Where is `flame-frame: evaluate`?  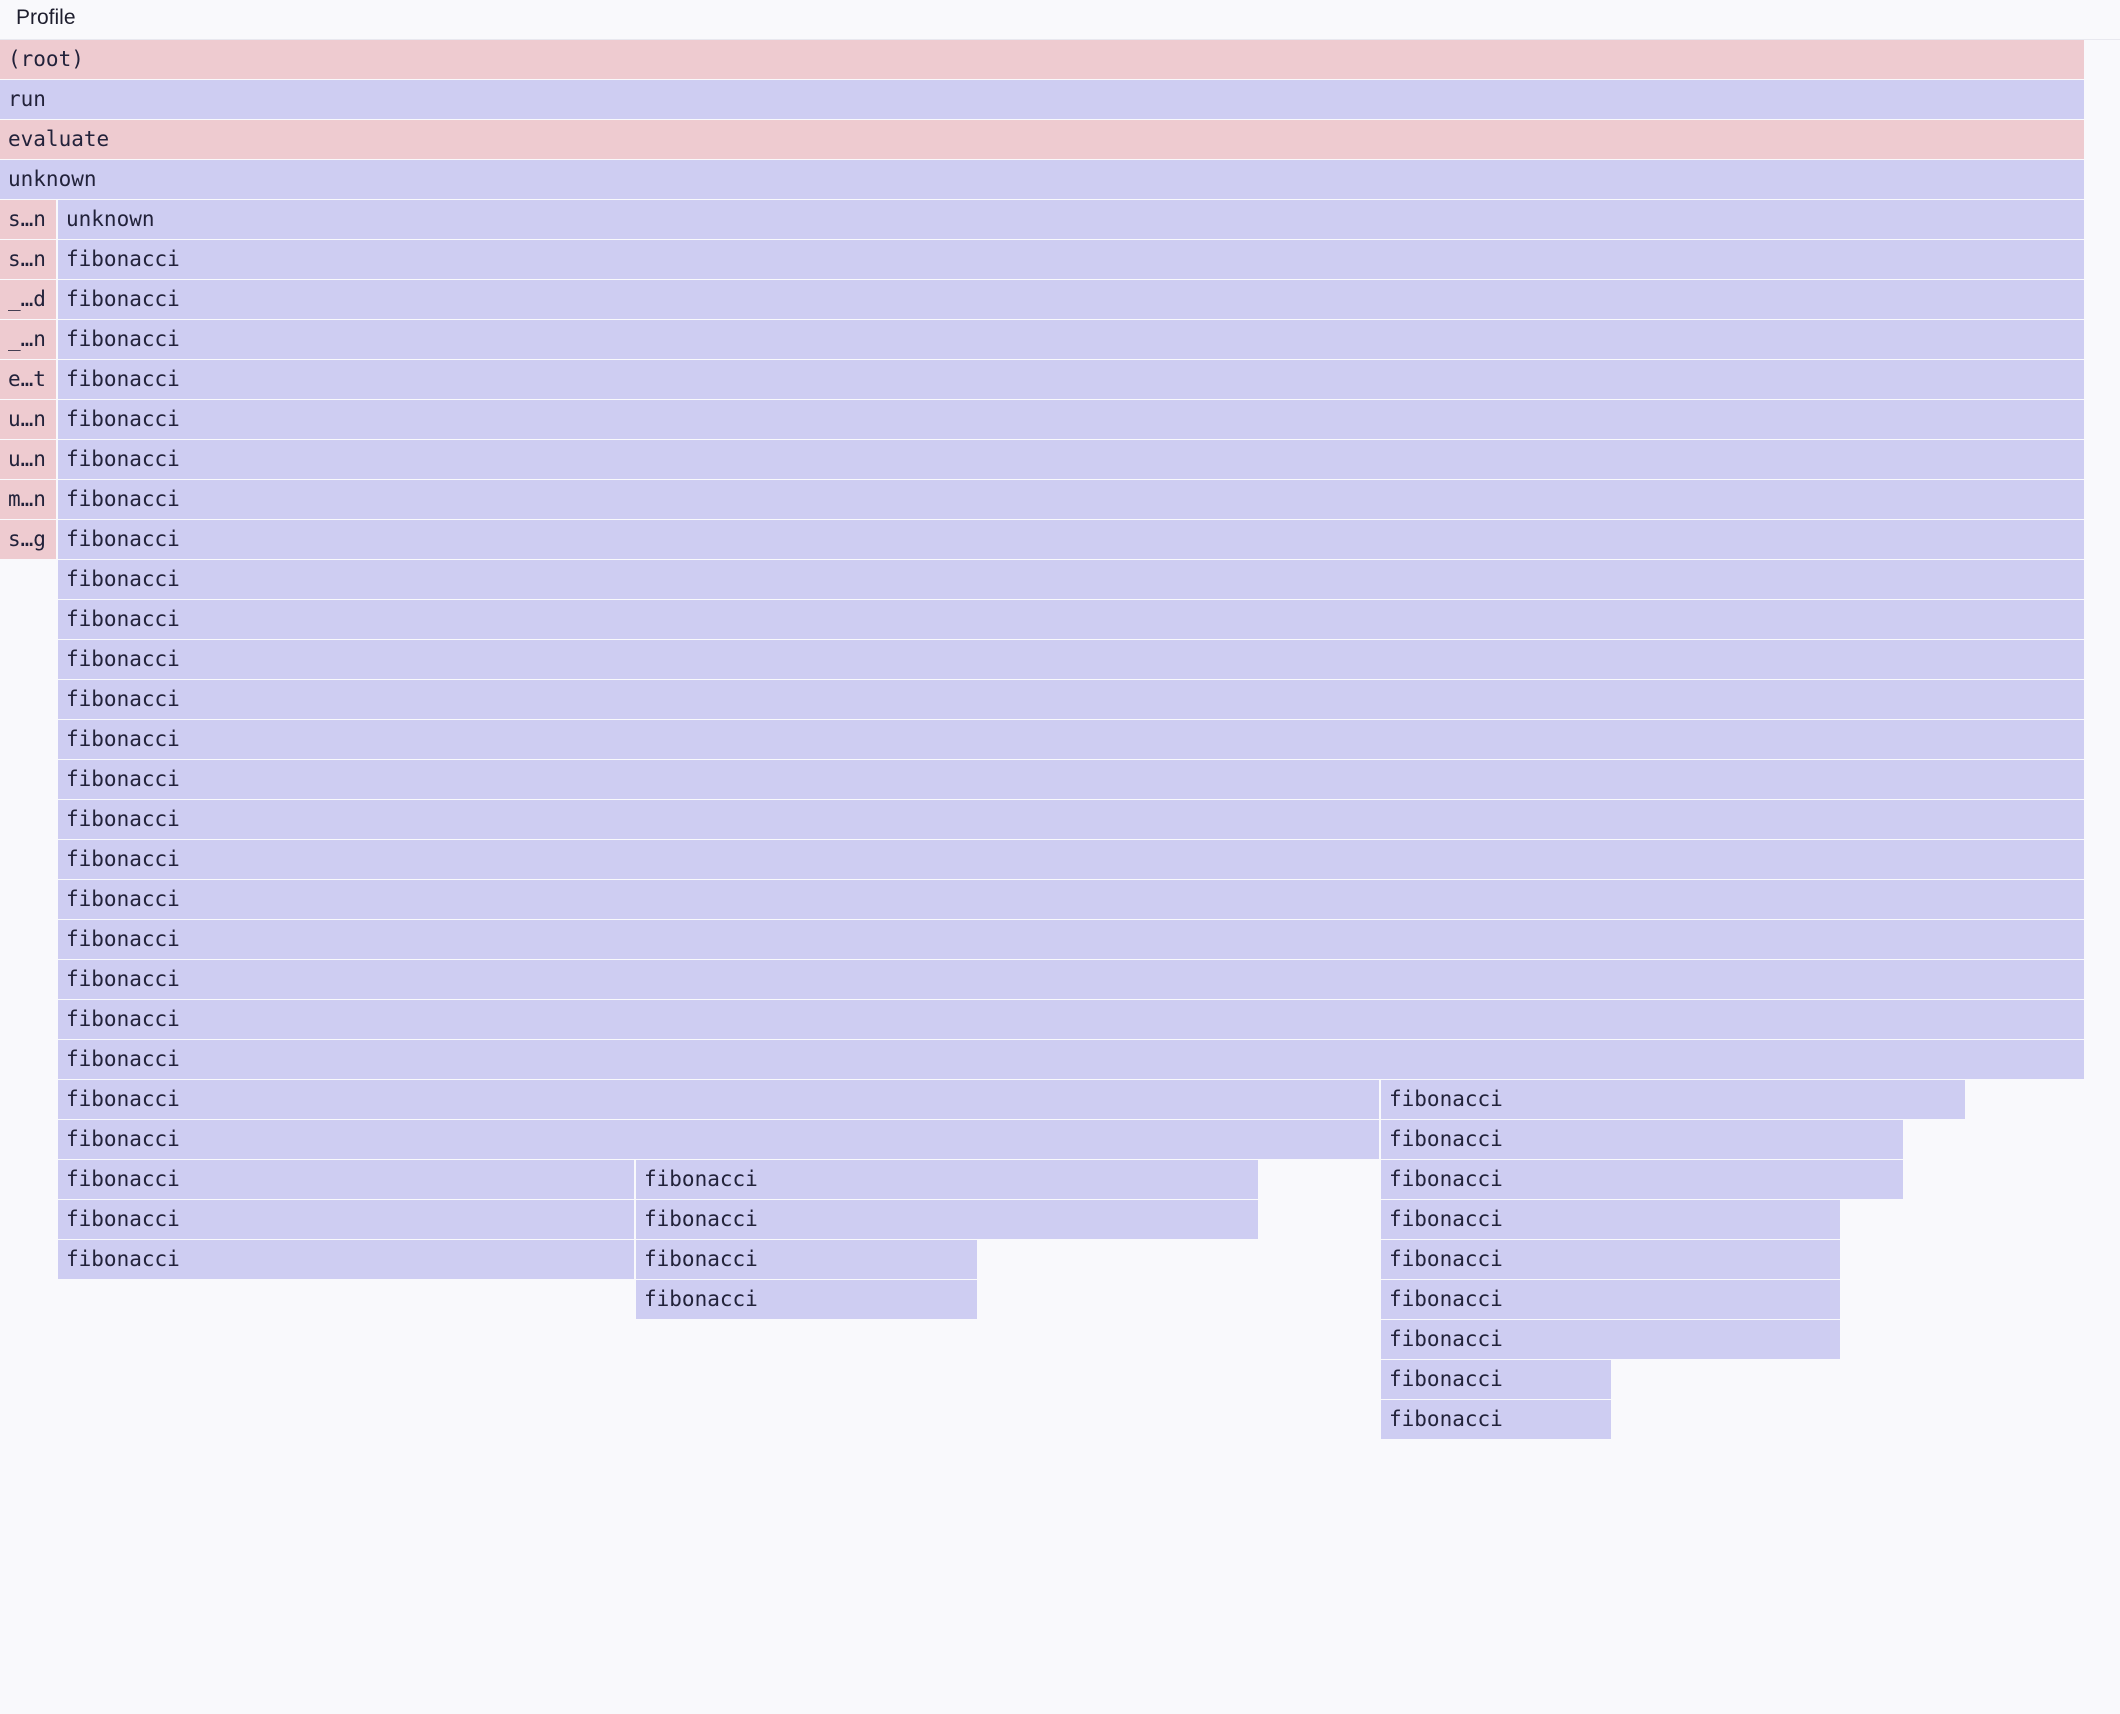
flame-frame: evaluate is located at coordinates (1042, 139).